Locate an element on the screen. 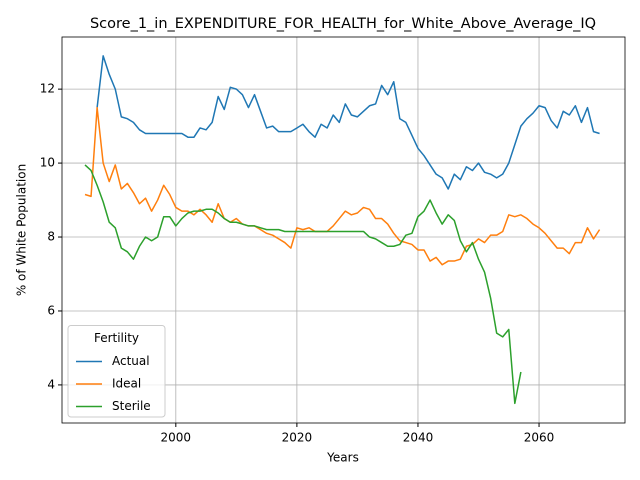 The width and height of the screenshot is (640, 480). legend-label: Sterile is located at coordinates (131, 406).